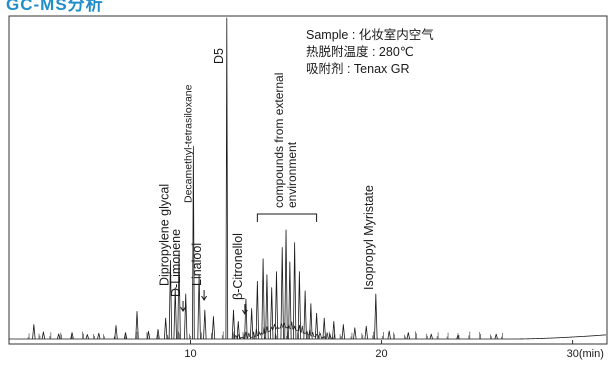 The image size is (611, 367). Describe the element at coordinates (370, 35) in the screenshot. I see `sample-info-line: Sample : 化妆室内空气` at that location.